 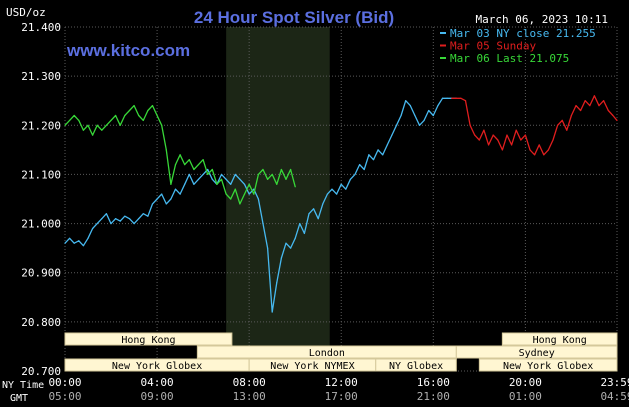 I want to click on y-tick-label: 21.200, so click(x=41, y=125).